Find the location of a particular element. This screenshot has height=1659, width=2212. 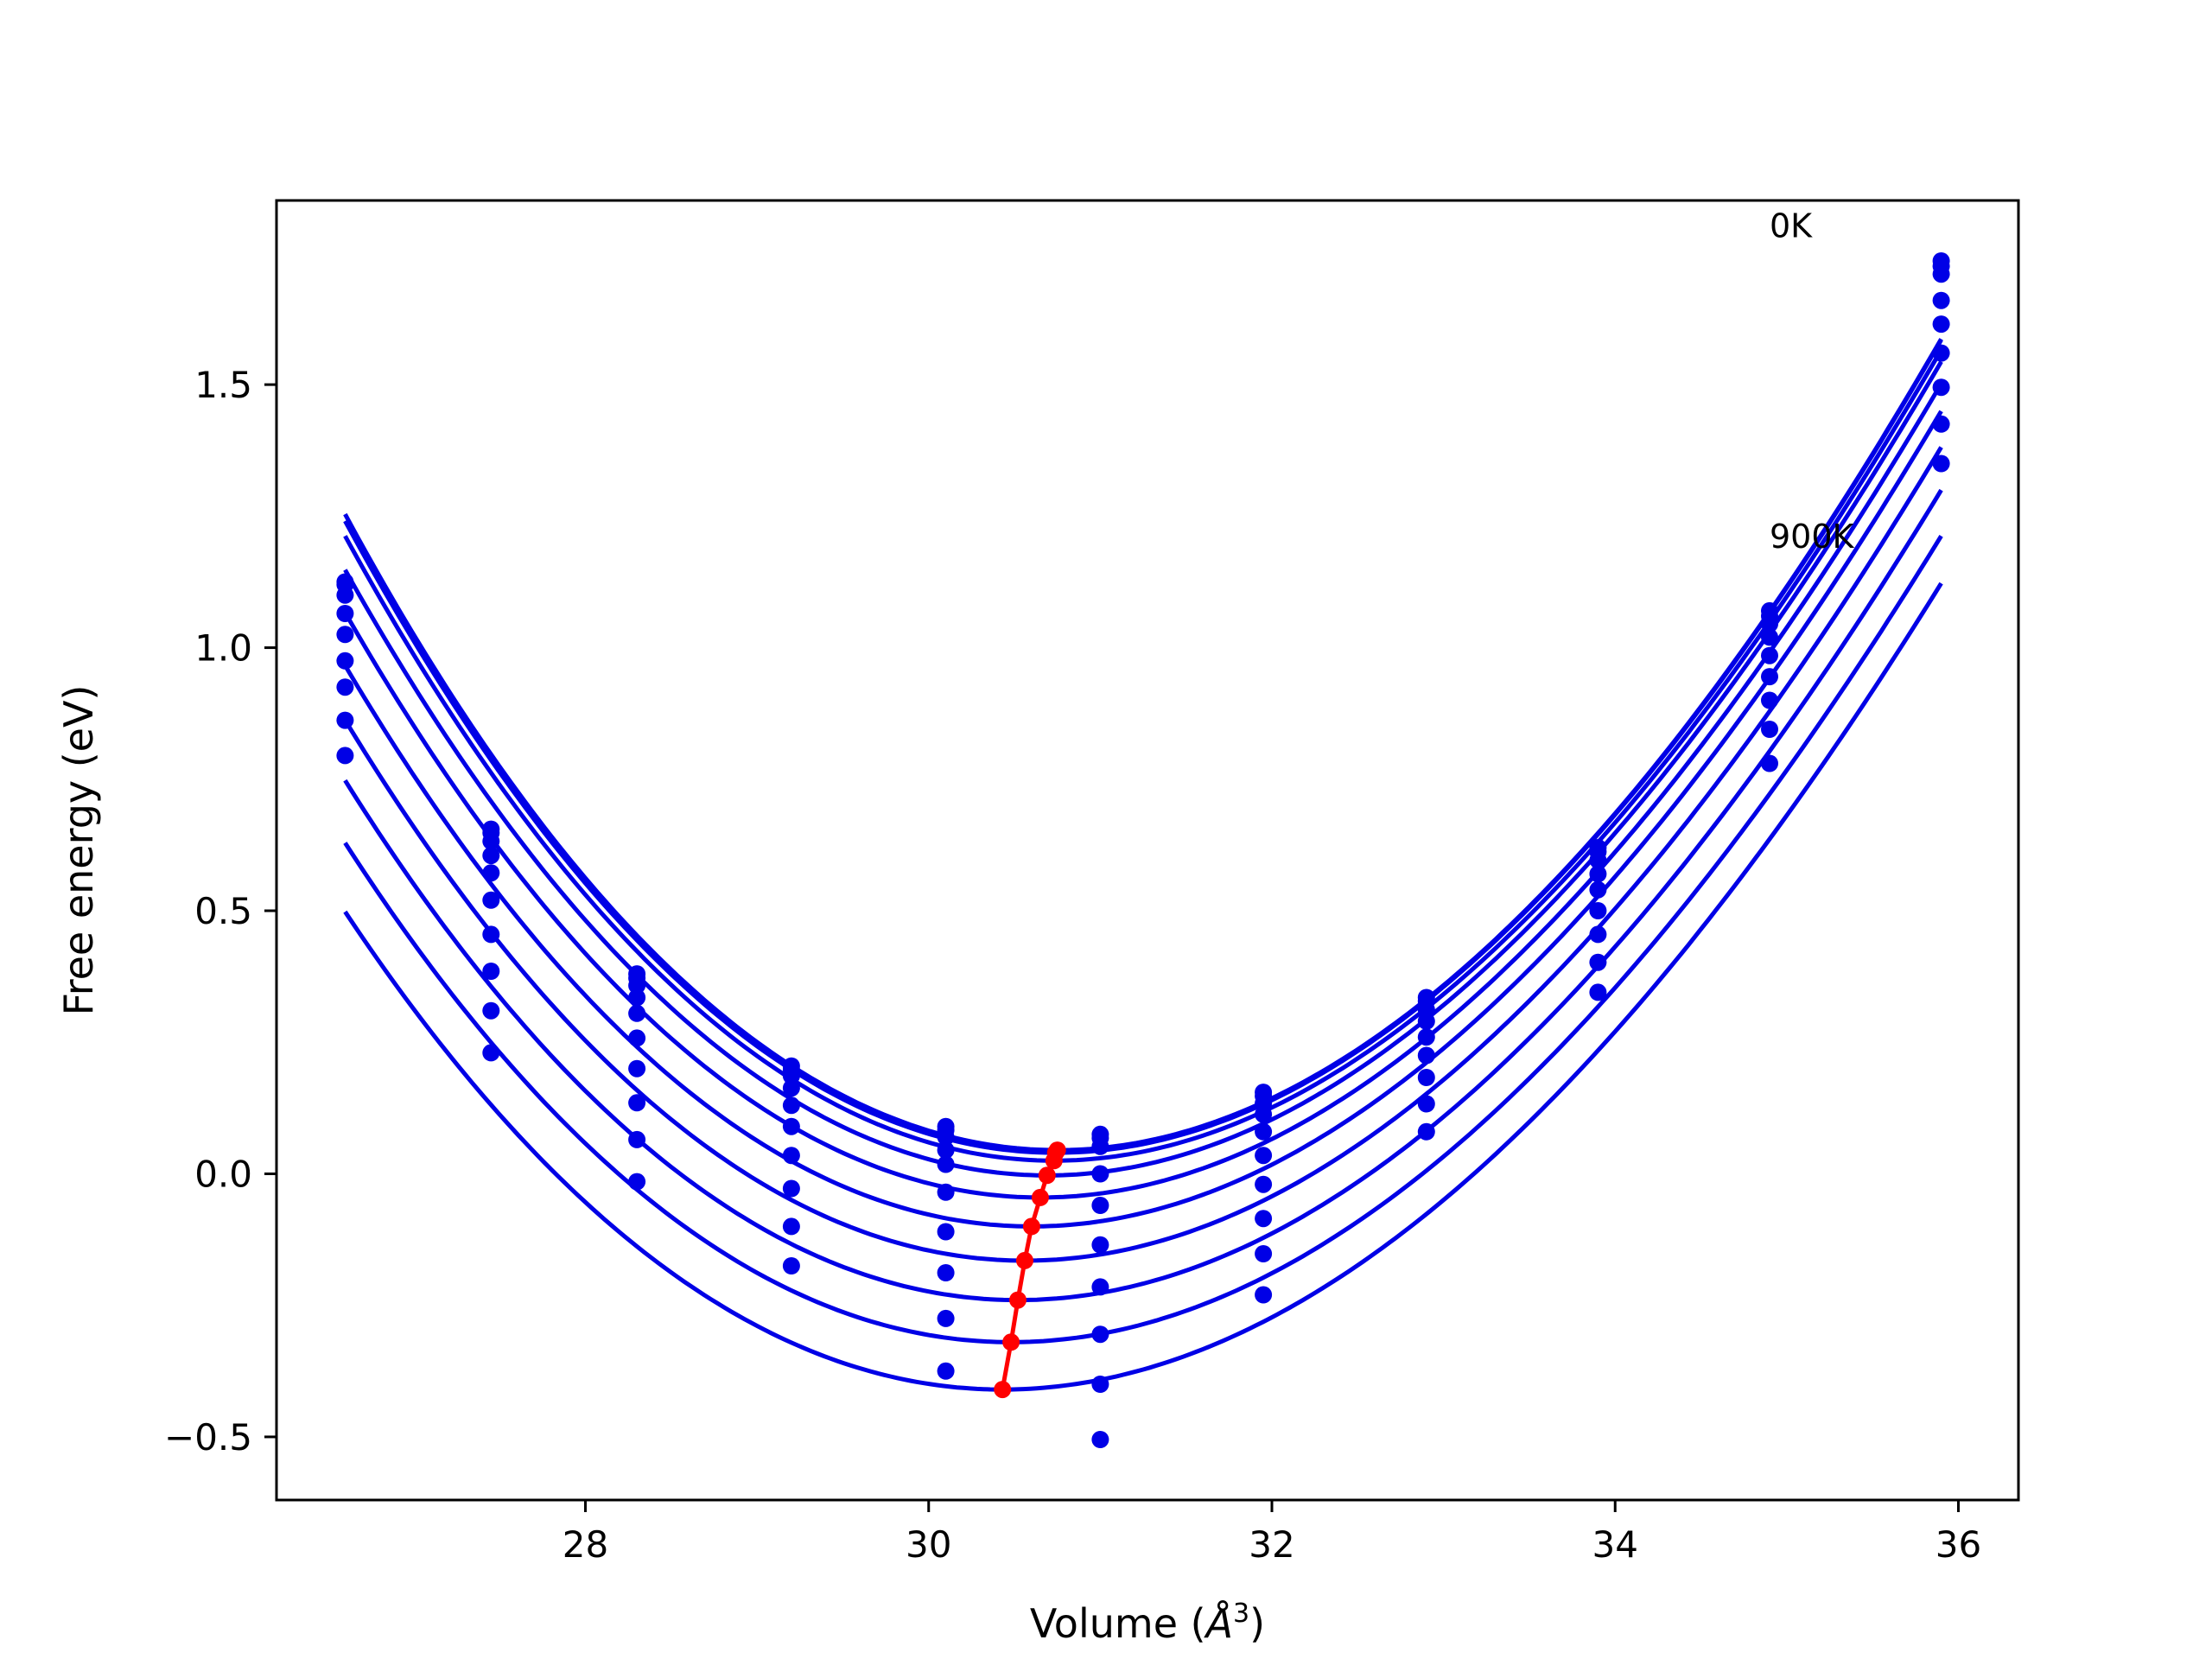

x-tick-label: 30 is located at coordinates (928, 1544).